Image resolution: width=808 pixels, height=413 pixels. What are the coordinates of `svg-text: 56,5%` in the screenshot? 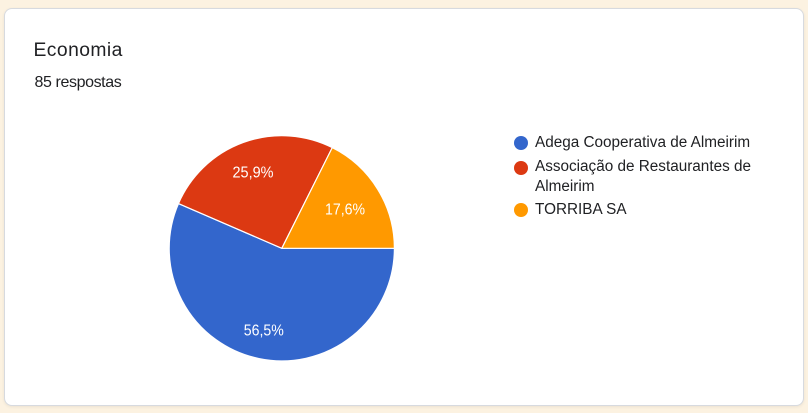 It's located at (264, 331).